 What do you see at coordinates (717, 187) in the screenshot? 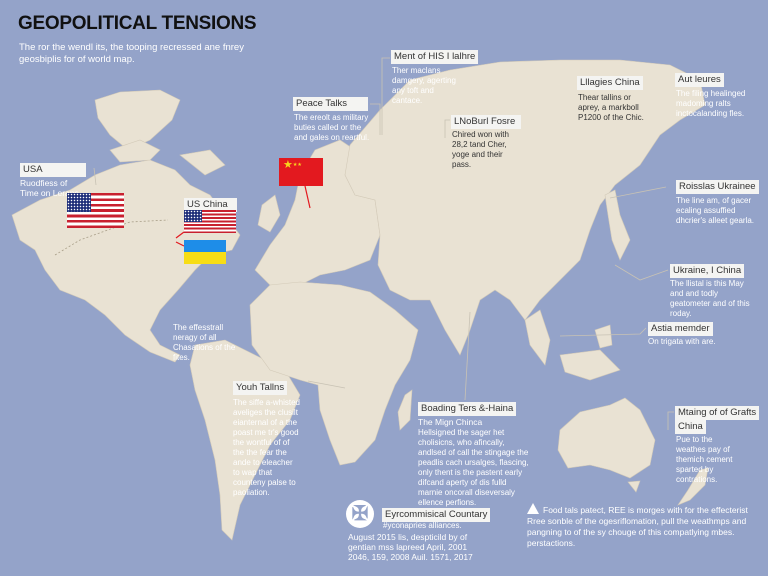
I see `label-roisslas-ukrainee: Roisslas Ukrainee` at bounding box center [717, 187].